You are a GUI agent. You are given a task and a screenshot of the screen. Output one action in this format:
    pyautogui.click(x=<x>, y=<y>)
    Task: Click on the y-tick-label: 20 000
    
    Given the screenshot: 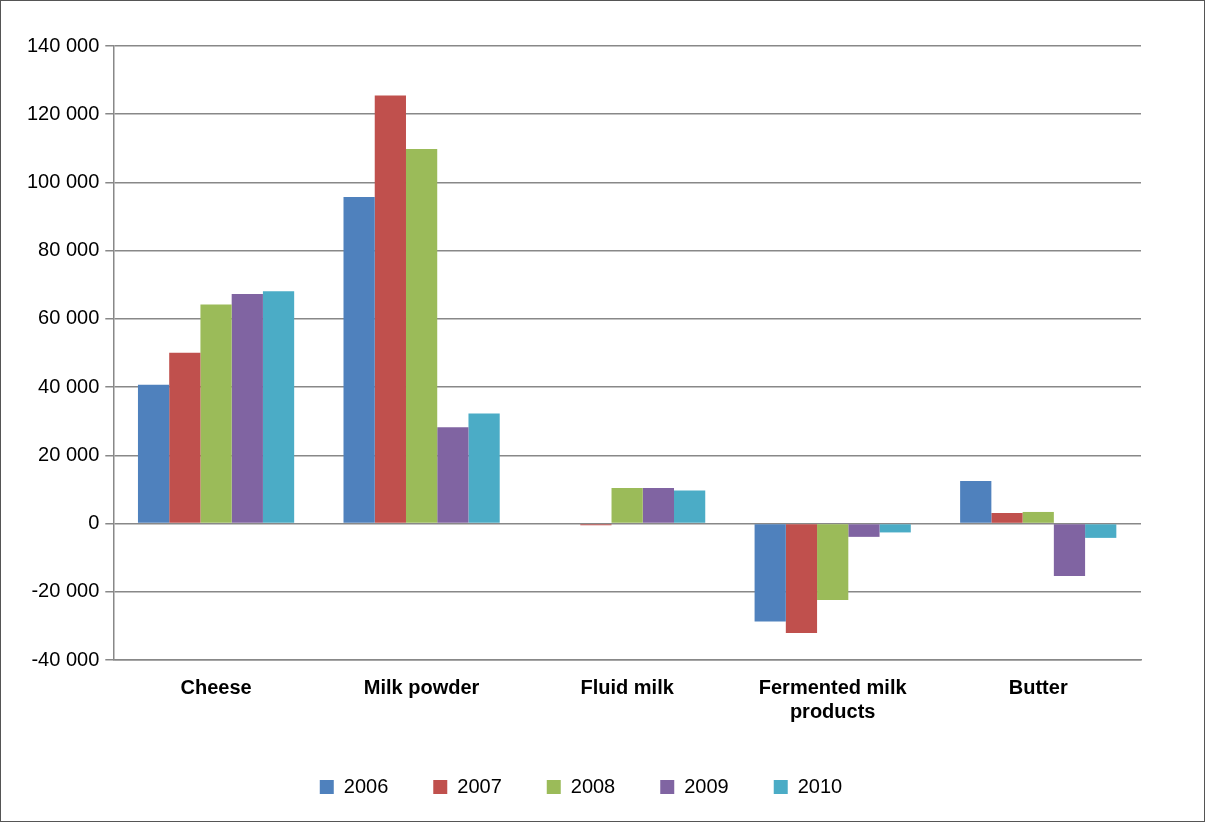 What is the action you would take?
    pyautogui.click(x=69, y=453)
    